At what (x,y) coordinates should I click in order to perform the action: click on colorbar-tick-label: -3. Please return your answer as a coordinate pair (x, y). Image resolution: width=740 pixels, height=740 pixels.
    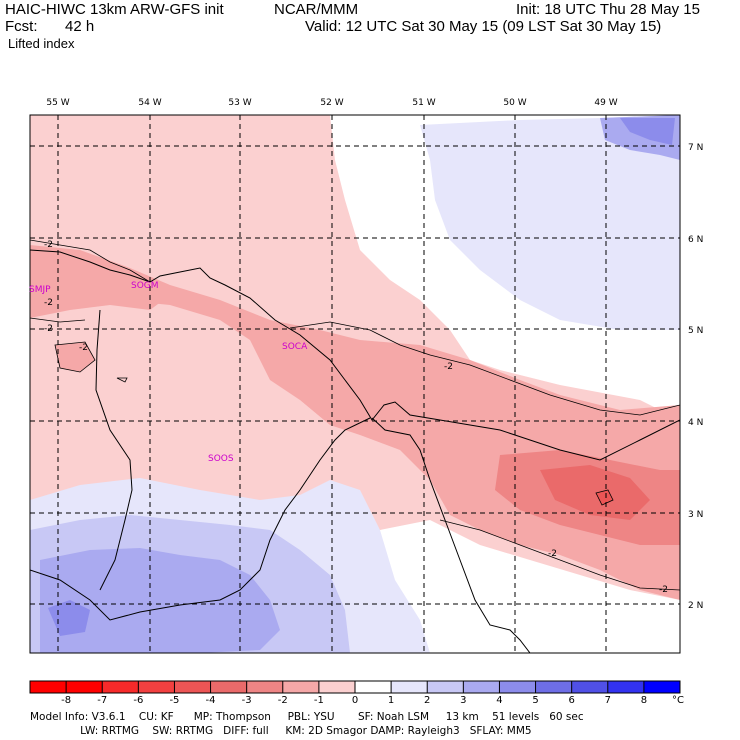
    Looking at the image, I should click on (246, 700).